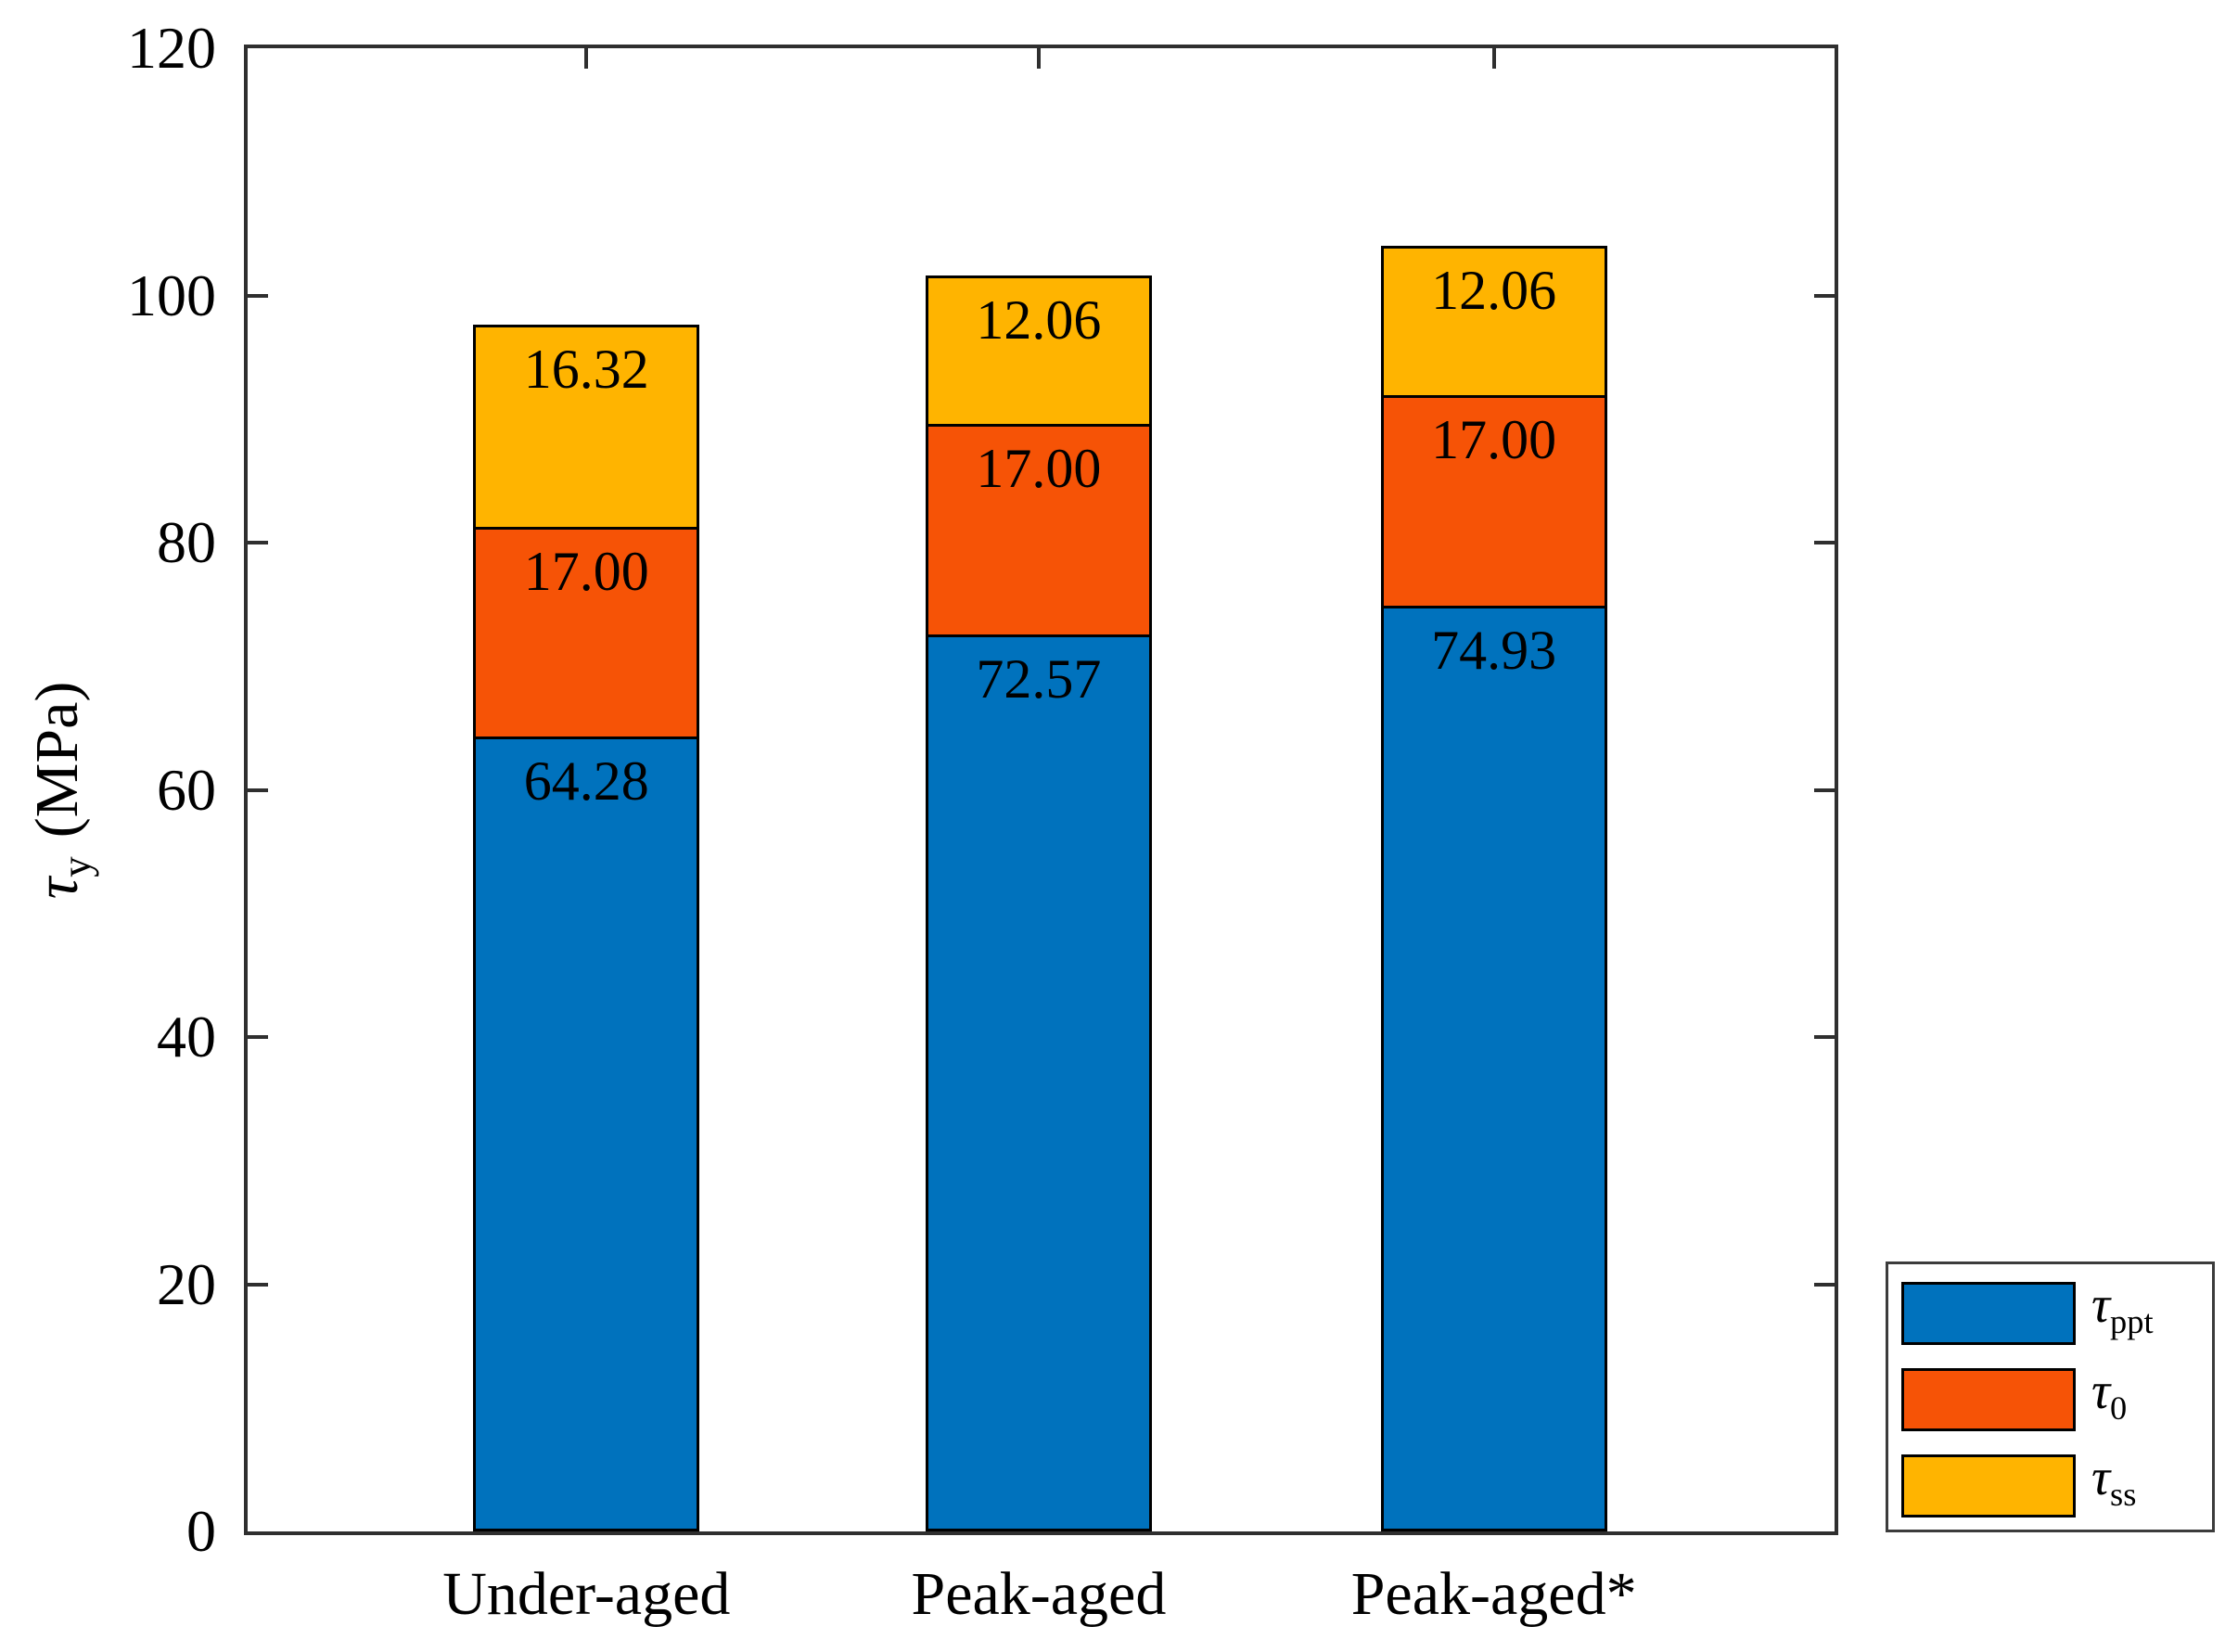 Image resolution: width=2238 pixels, height=1652 pixels. Describe the element at coordinates (57, 888) in the screenshot. I see `y-axis-symbol: τ` at that location.